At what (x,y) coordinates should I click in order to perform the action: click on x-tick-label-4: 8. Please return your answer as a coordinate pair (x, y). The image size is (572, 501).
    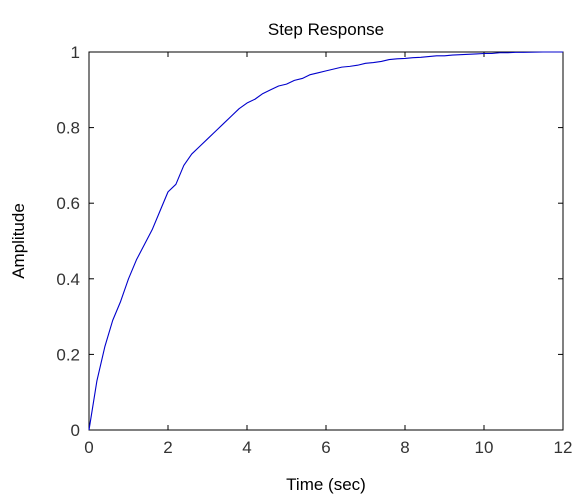
    Looking at the image, I should click on (404, 447).